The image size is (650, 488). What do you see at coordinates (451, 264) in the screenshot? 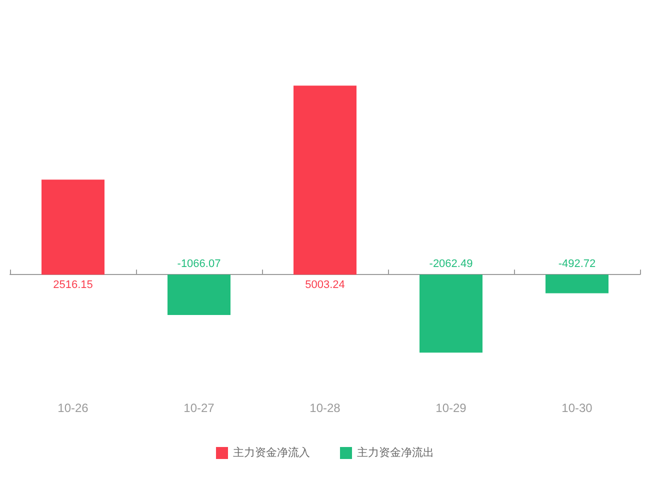
I see `data-label: -2062.49` at bounding box center [451, 264].